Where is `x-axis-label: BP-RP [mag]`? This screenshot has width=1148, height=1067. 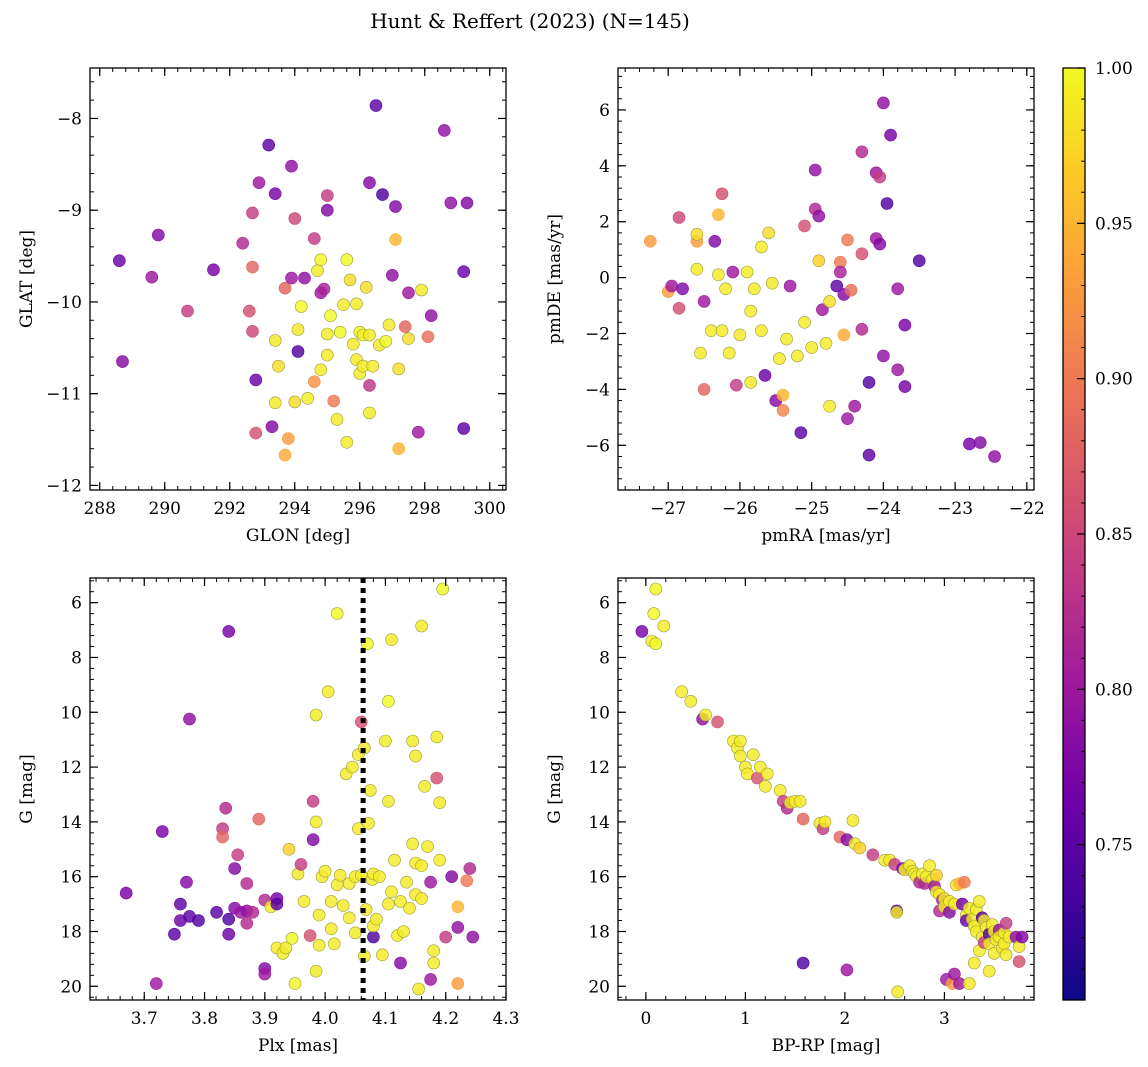
x-axis-label: BP-RP [mag] is located at coordinates (826, 1046).